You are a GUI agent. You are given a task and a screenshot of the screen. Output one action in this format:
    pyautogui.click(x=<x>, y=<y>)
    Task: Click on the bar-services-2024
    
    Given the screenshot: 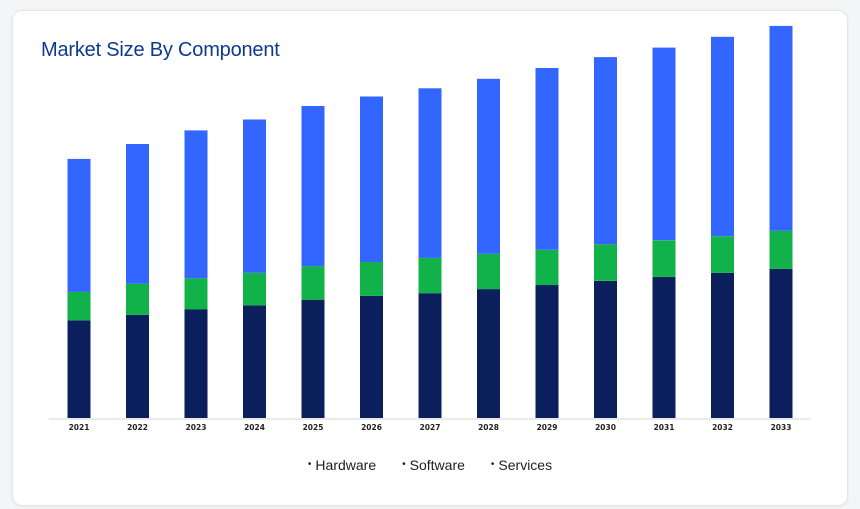 What is the action you would take?
    pyautogui.click(x=254, y=196)
    